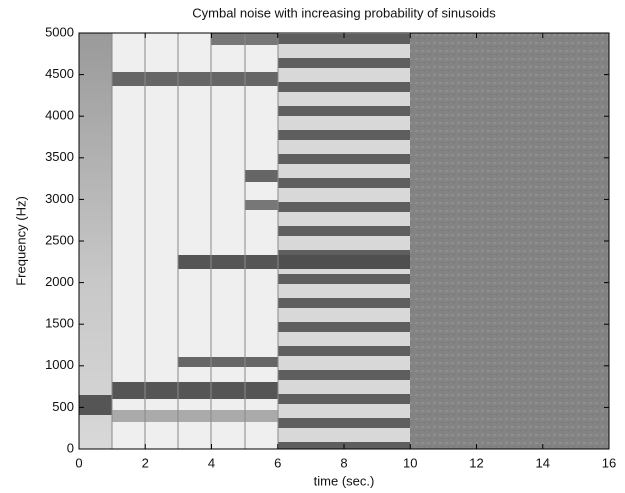 The width and height of the screenshot is (625, 493). Describe the element at coordinates (78, 462) in the screenshot. I see `x-tick-label: 0` at that location.